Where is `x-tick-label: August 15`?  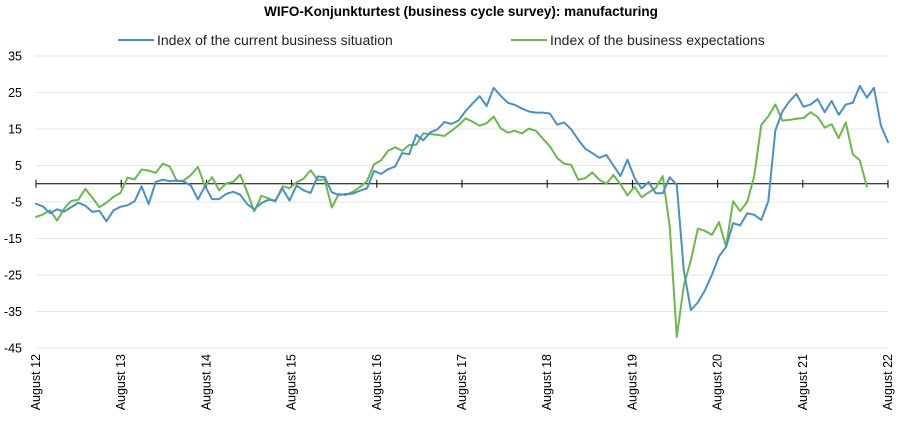 x-tick-label: August 15 is located at coordinates (292, 382).